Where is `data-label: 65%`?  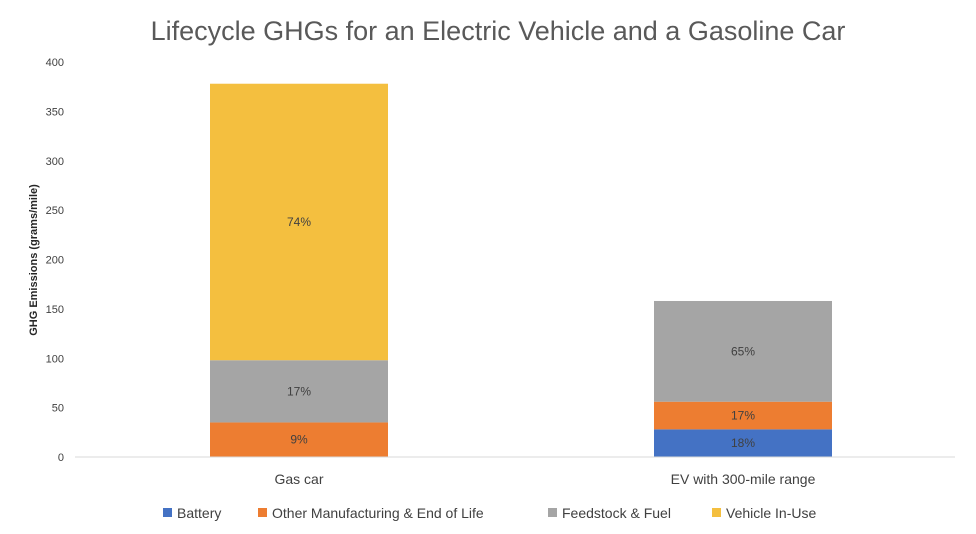 data-label: 65% is located at coordinates (743, 351).